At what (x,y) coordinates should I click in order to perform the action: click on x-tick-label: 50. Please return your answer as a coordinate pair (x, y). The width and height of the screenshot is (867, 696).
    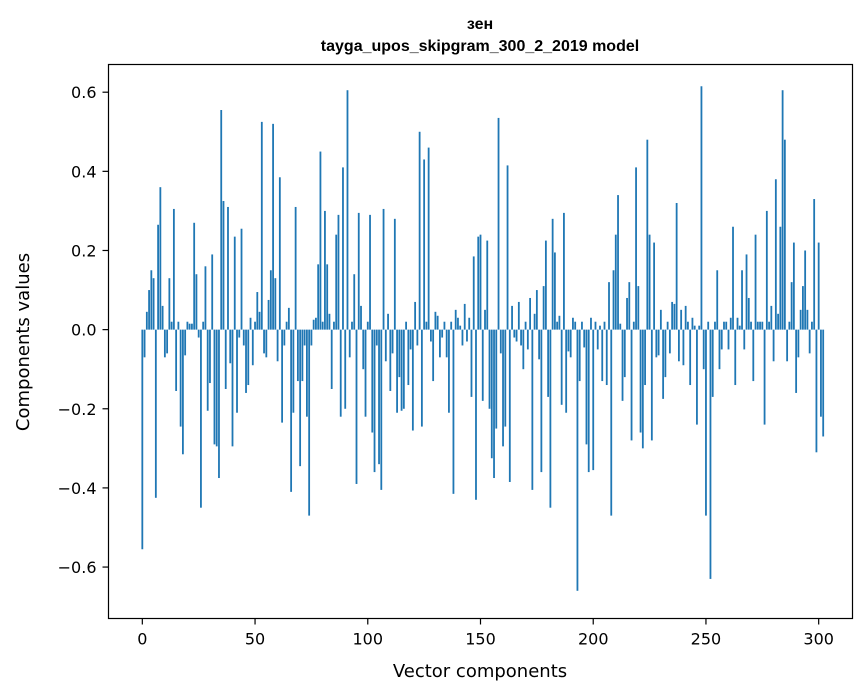
    Looking at the image, I should click on (255, 639).